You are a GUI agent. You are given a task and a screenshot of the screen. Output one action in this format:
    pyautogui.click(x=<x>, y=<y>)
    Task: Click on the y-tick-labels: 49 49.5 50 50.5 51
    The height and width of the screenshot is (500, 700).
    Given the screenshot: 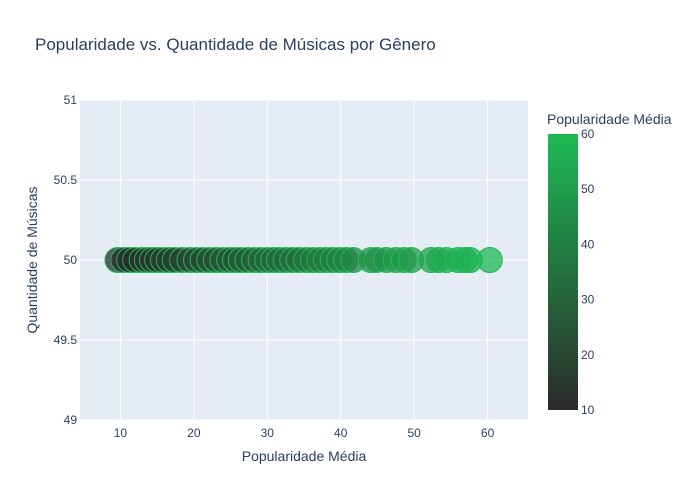 What is the action you would take?
    pyautogui.click(x=66, y=260)
    